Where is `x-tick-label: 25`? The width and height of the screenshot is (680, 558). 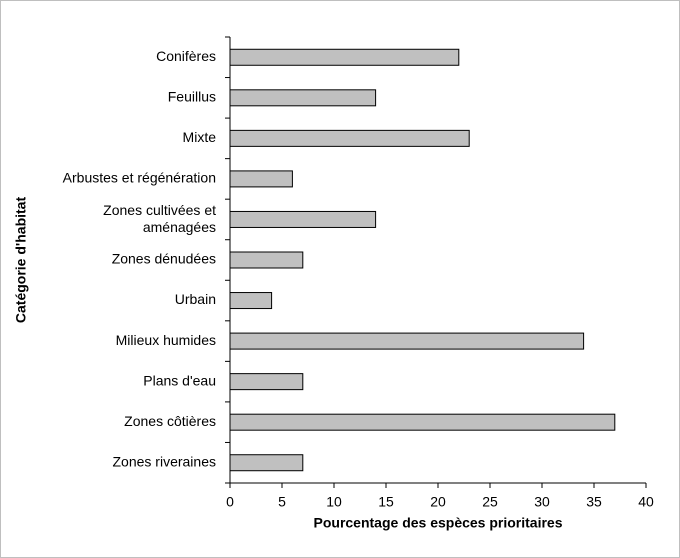 x-tick-label: 25 is located at coordinates (490, 502).